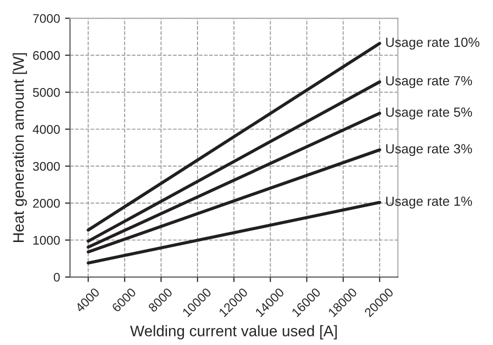 This screenshot has width=493, height=345. I want to click on y-tick-label: 2000, so click(46, 203).